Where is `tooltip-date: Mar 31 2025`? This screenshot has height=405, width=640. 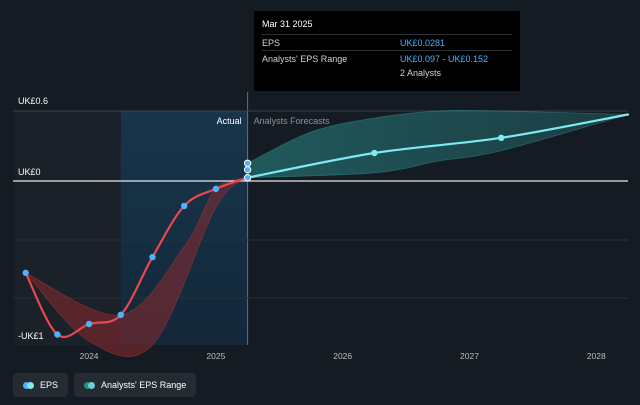
tooltip-date: Mar 31 2025 is located at coordinates (287, 24).